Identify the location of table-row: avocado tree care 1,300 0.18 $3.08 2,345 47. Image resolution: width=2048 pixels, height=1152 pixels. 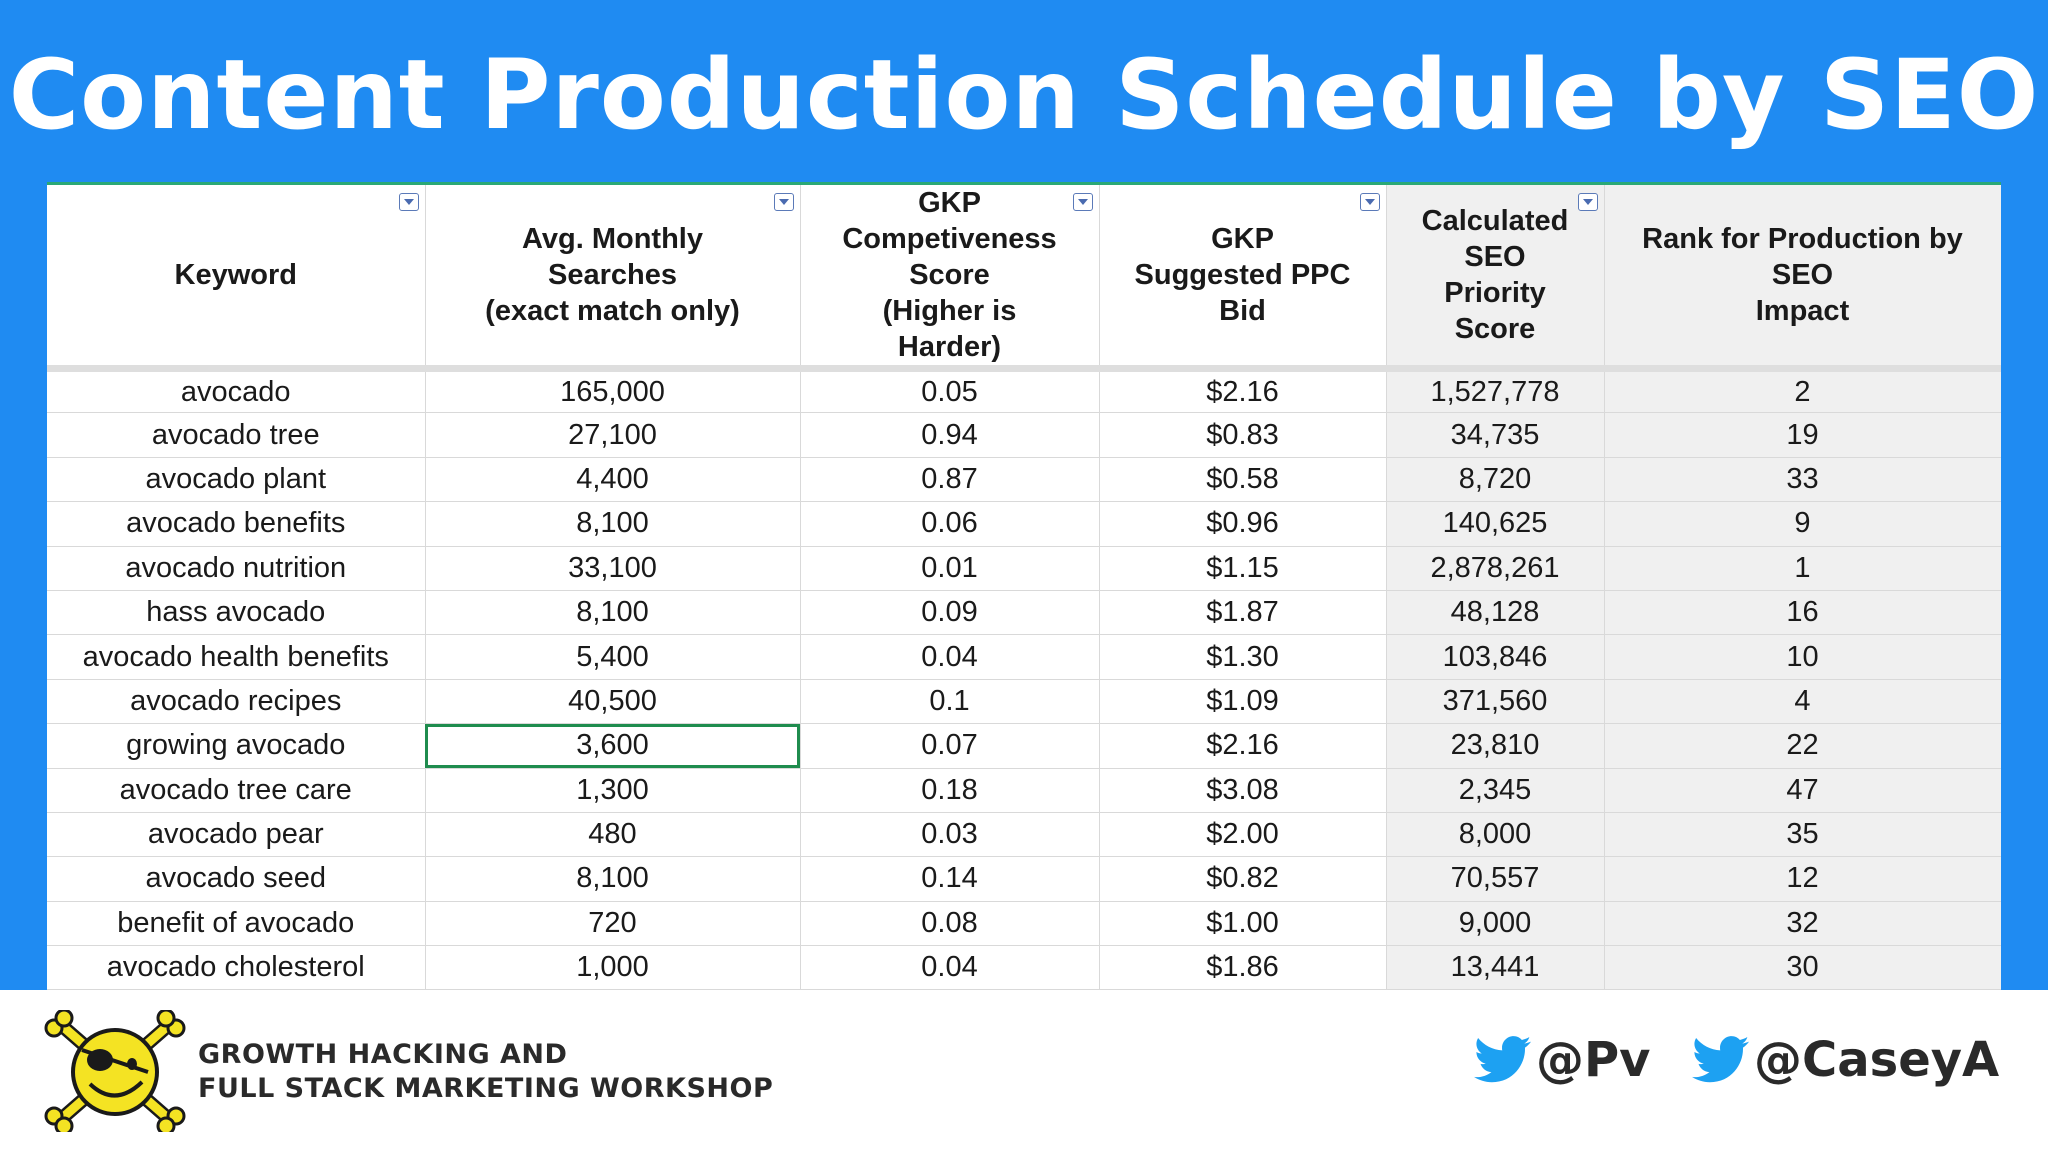
(1024, 790).